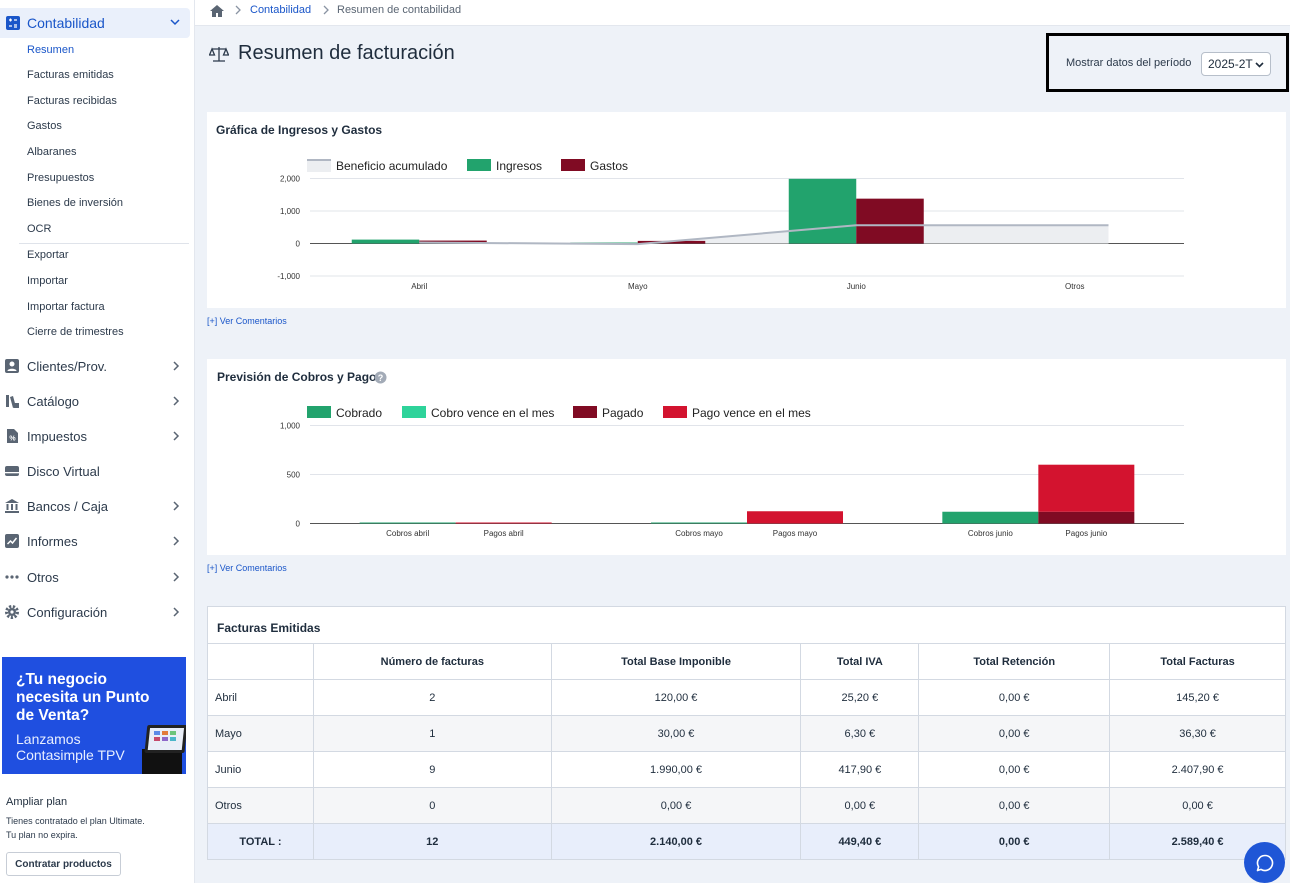  Describe the element at coordinates (67, 506) in the screenshot. I see `sidebar-item-label: Bancos / Caja` at that location.